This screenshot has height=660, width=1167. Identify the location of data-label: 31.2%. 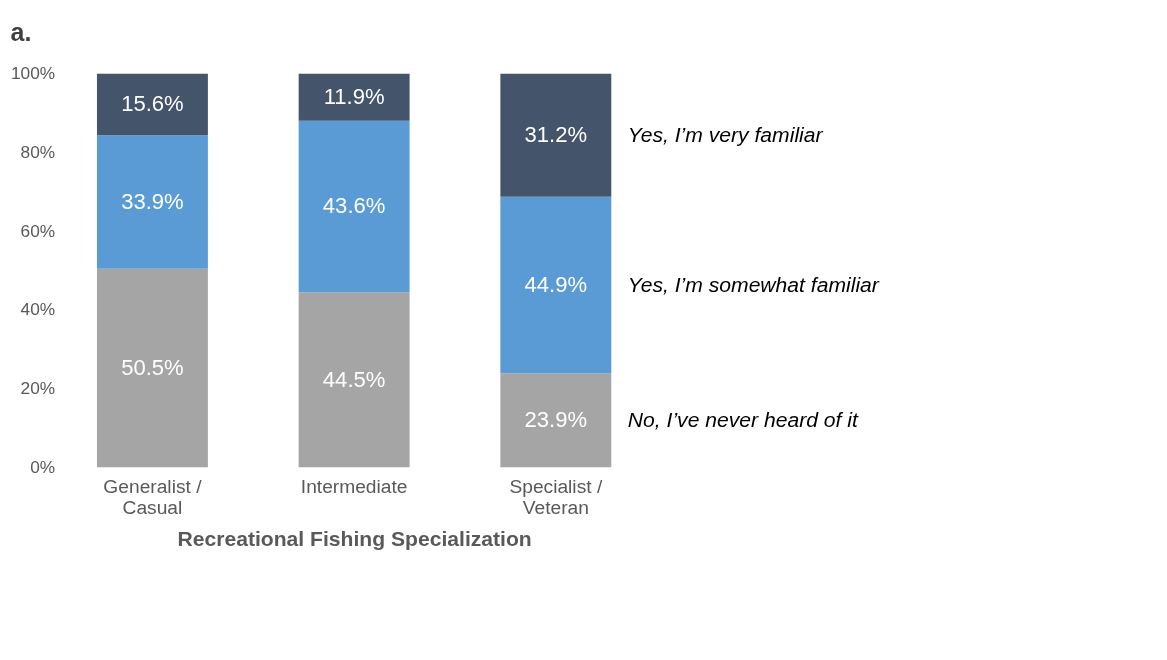
(556, 134).